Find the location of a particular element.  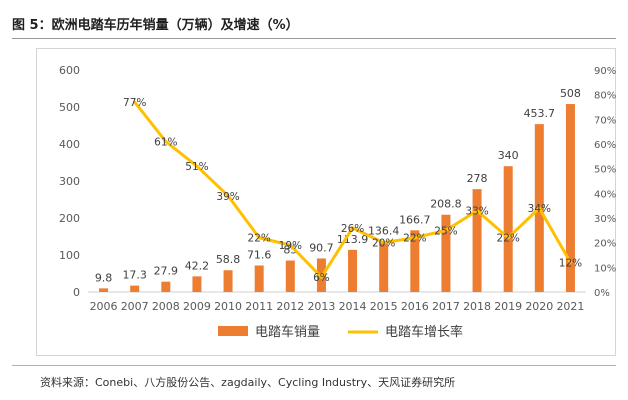

line-value-label: 61% is located at coordinates (165, 143).